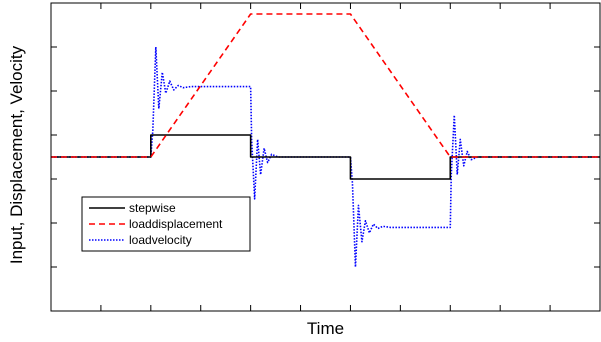  Describe the element at coordinates (16, 154) in the screenshot. I see `y-axis-label: Input, Displacement, Velocity` at that location.